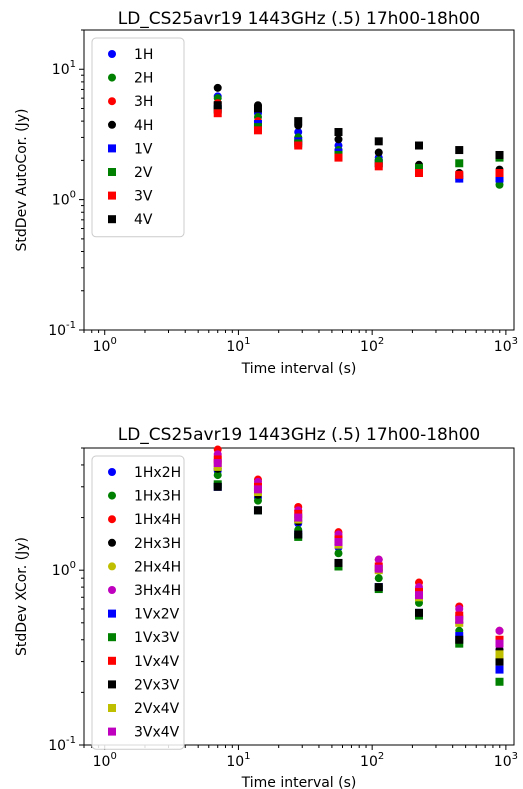 Image resolution: width=523 pixels, height=789 pixels. I want to click on y-axis-label: StdDev AutoCor. (Jy), so click(22, 180).